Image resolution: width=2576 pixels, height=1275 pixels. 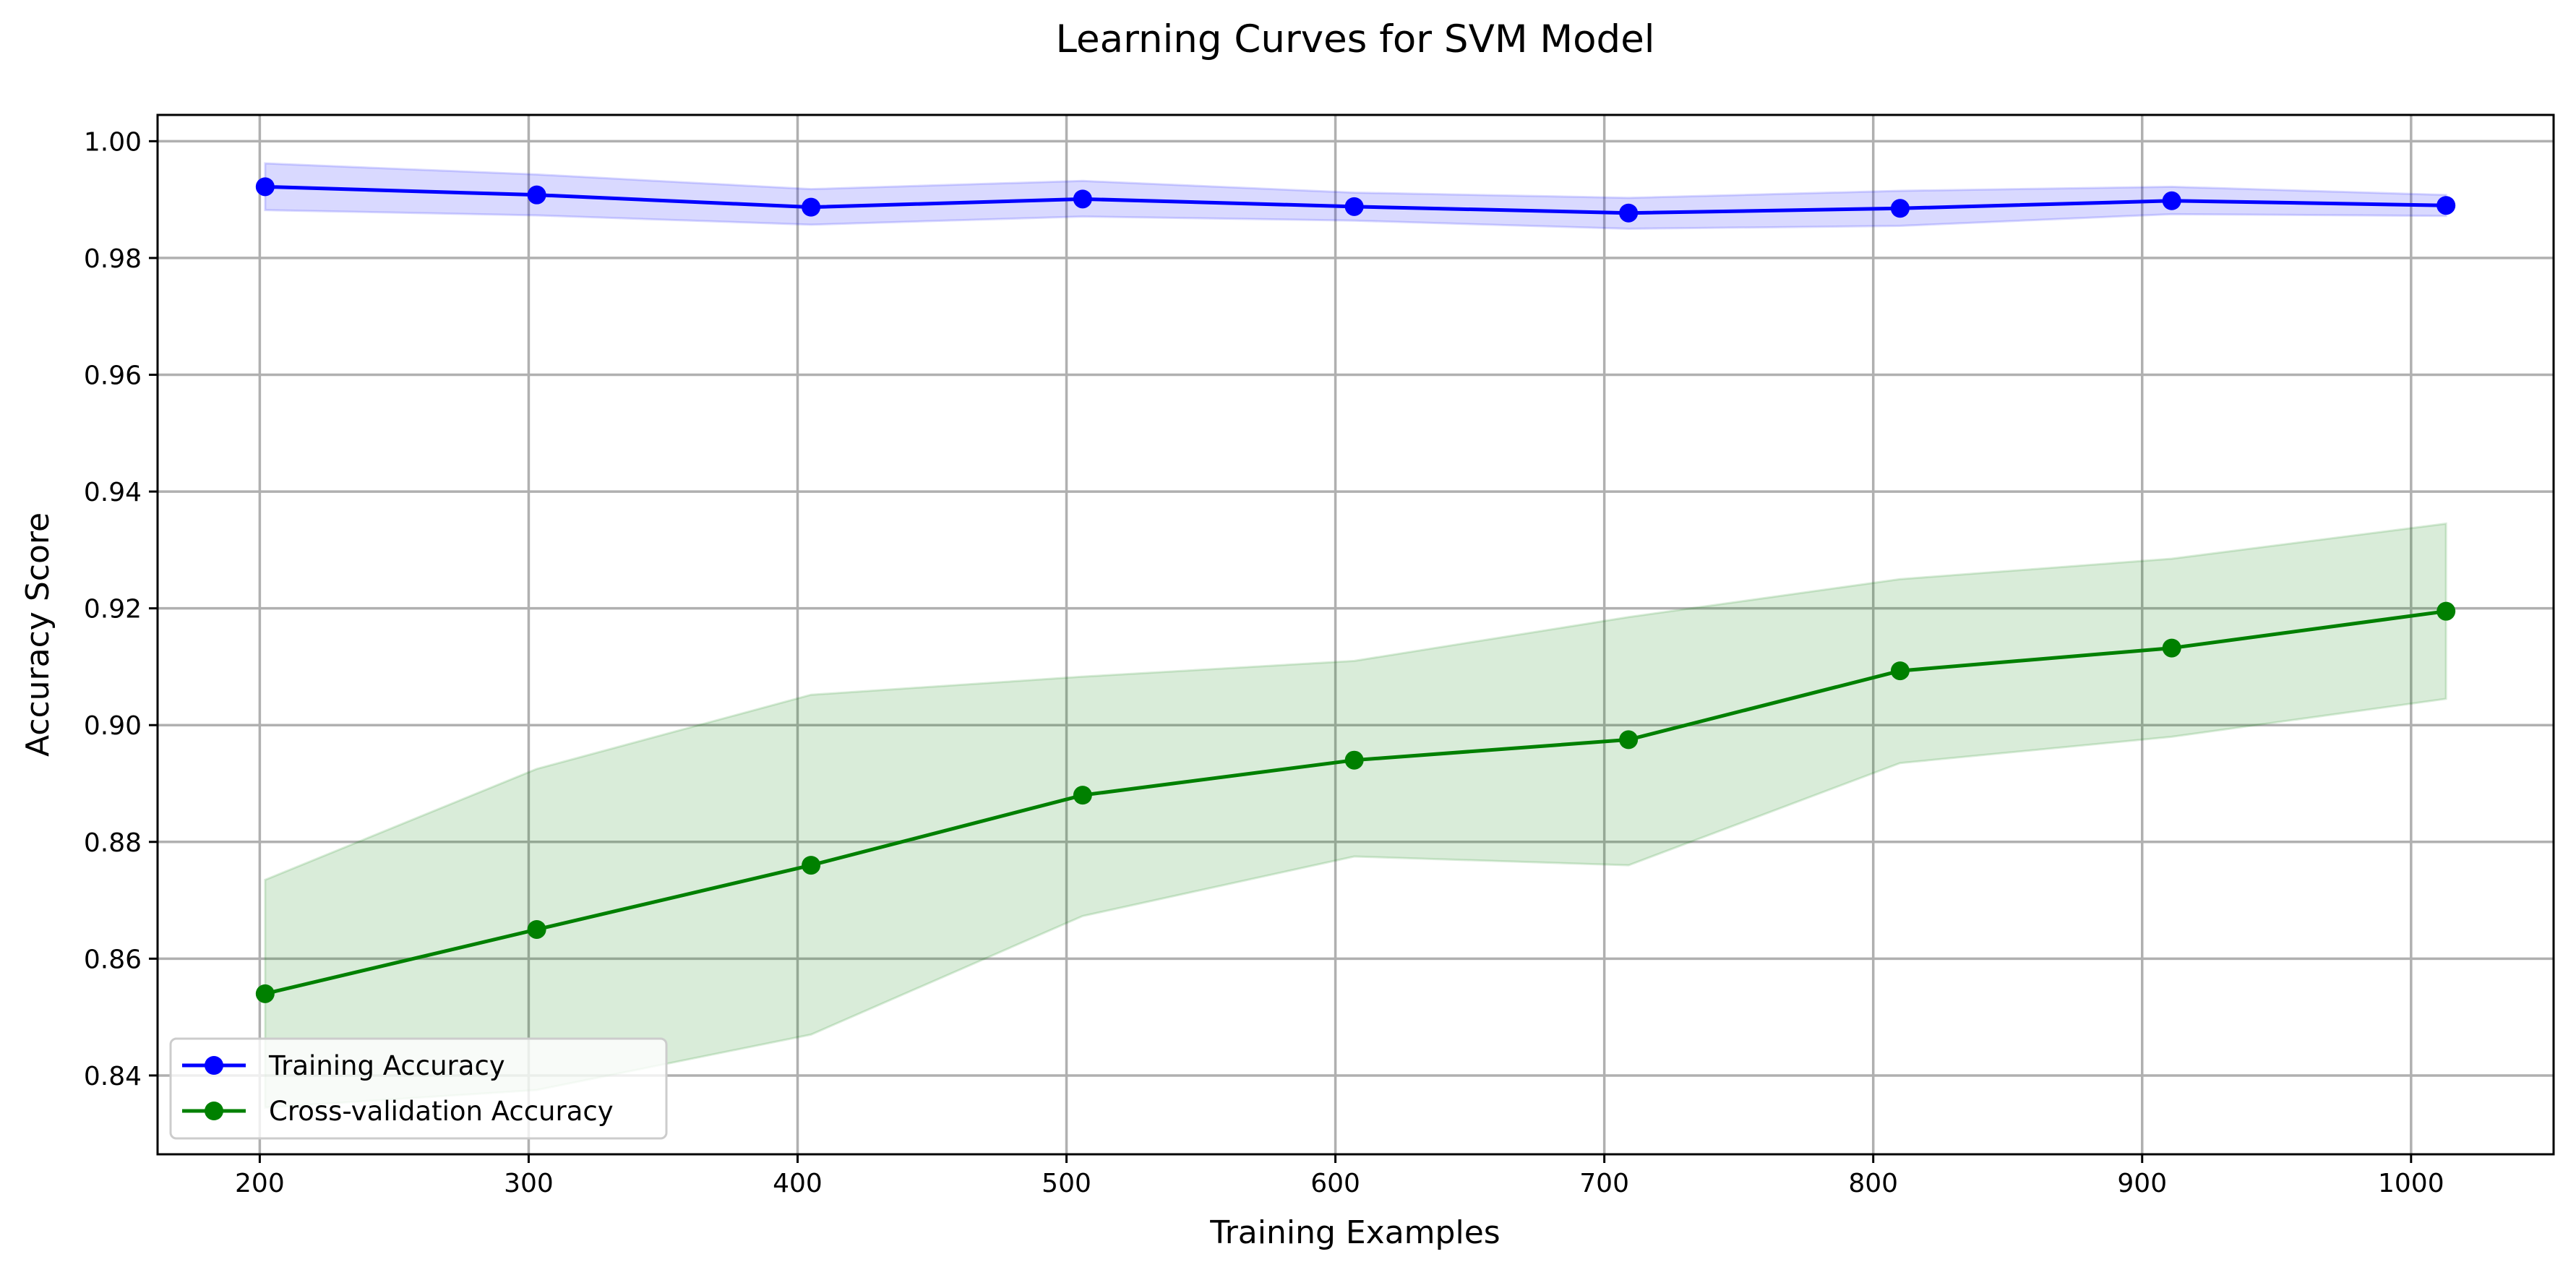 I want to click on legend-label-training: Training Accuracy, so click(x=386, y=1065).